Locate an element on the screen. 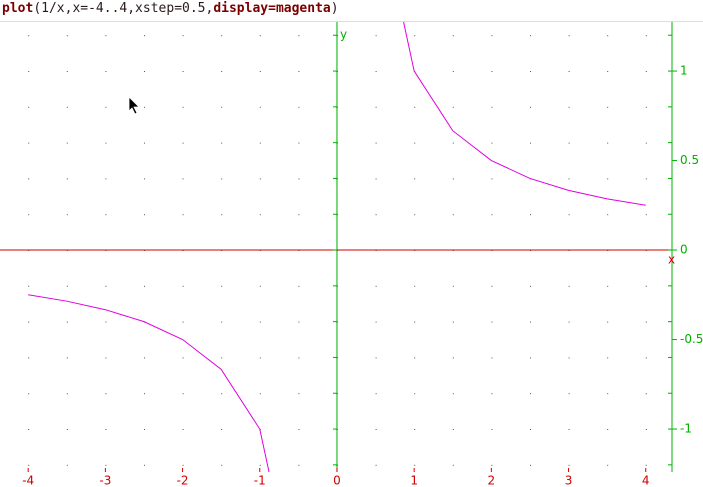  y-tick-label: -1 is located at coordinates (686, 429).